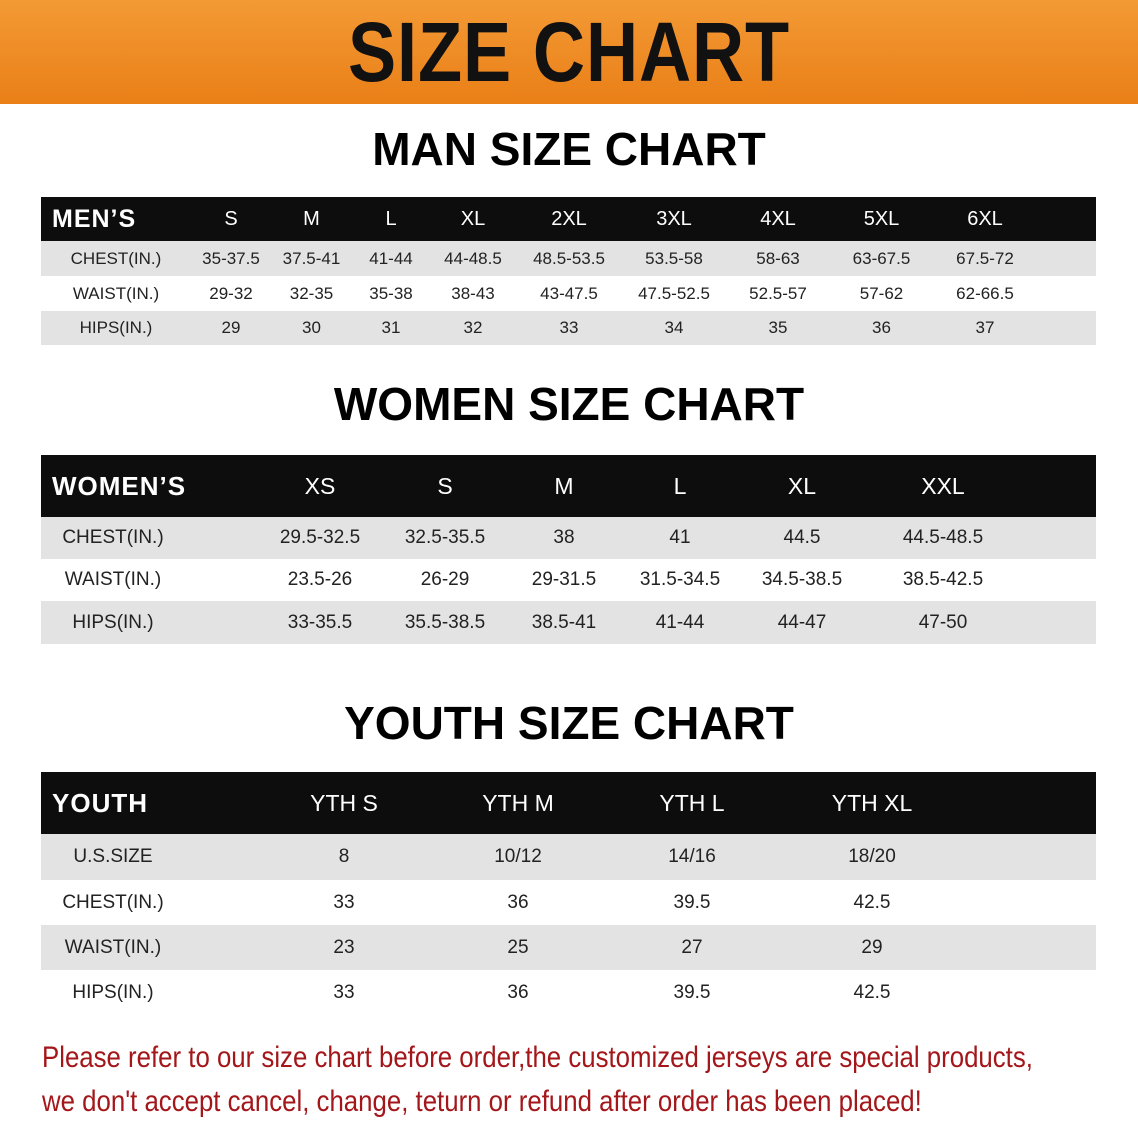 Image resolution: width=1138 pixels, height=1132 pixels. What do you see at coordinates (119, 485) in the screenshot?
I see `table-header-label: WOMEN’S` at bounding box center [119, 485].